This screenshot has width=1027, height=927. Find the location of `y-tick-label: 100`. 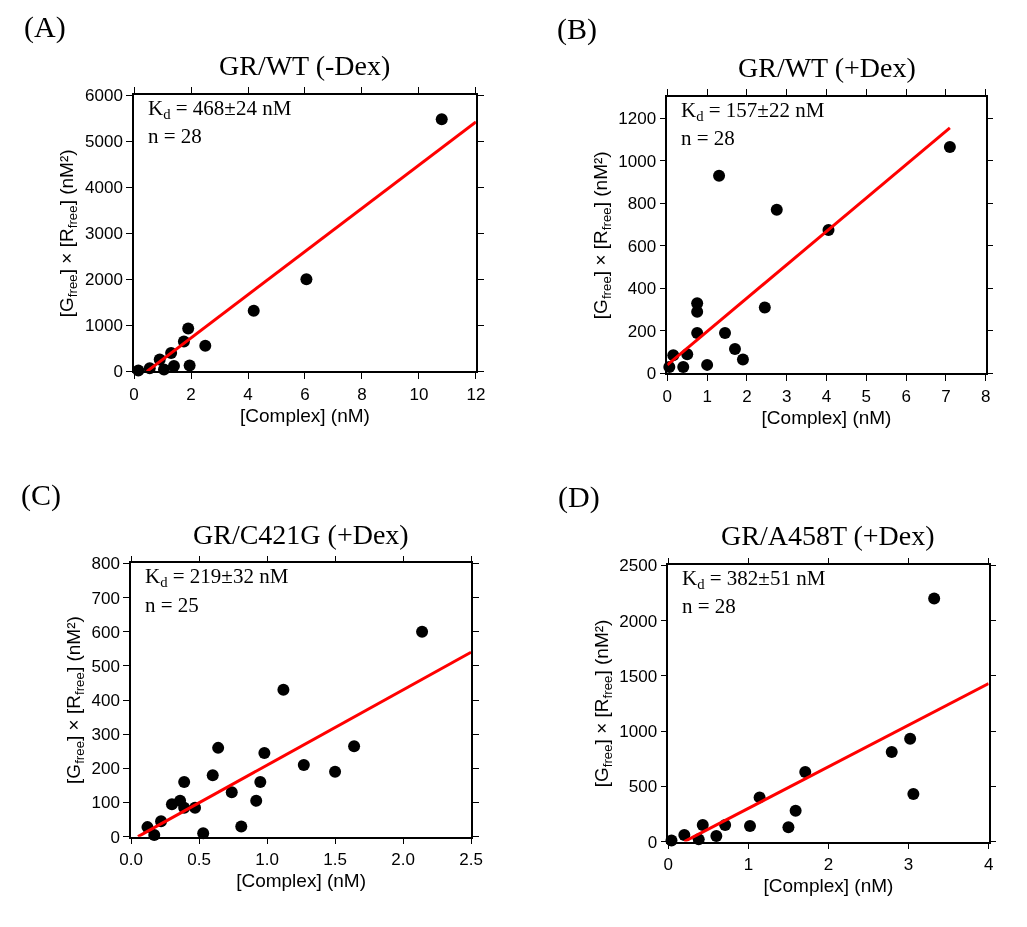

y-tick-label: 100 is located at coordinates (105, 803).